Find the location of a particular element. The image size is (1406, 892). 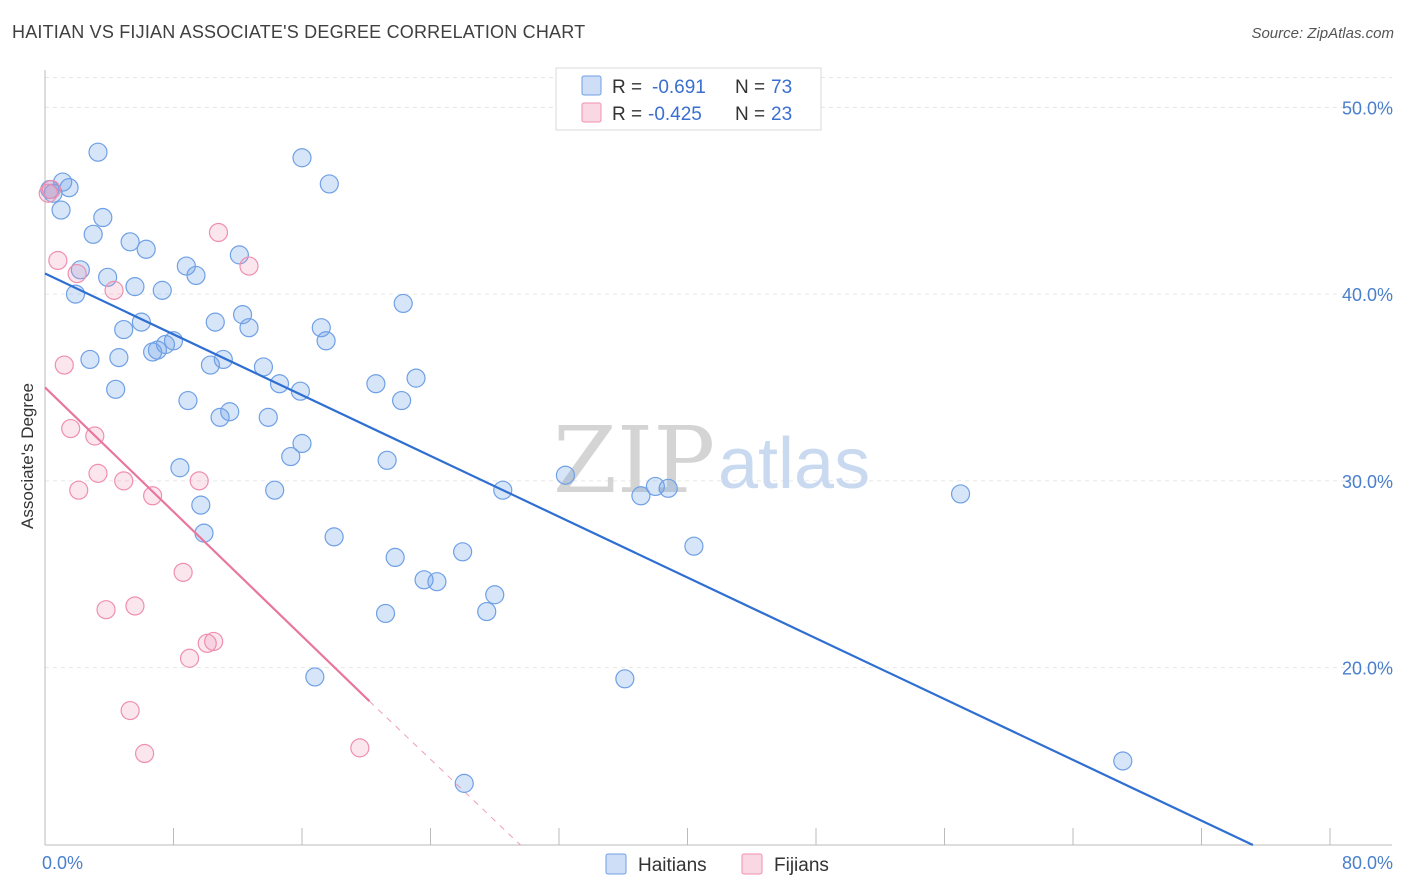

bottom-legend-fijians: Fijians is located at coordinates (801, 865).